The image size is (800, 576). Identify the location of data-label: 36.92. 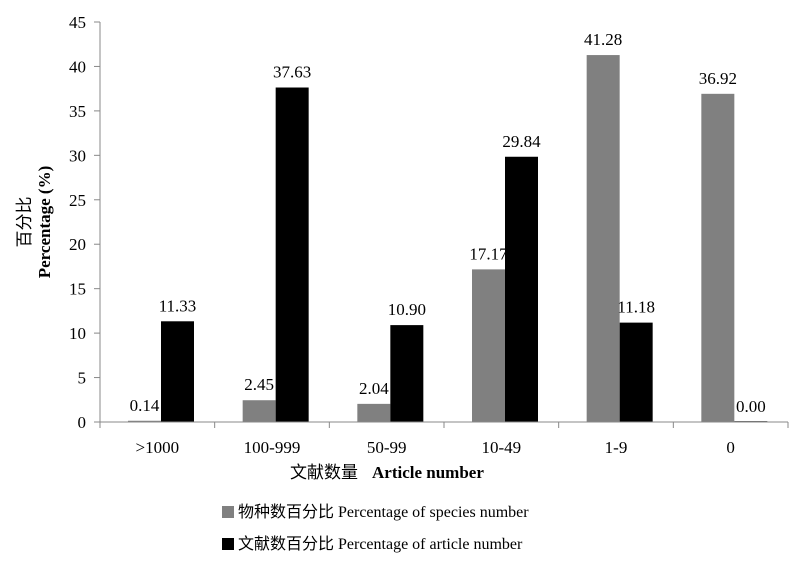
(718, 78).